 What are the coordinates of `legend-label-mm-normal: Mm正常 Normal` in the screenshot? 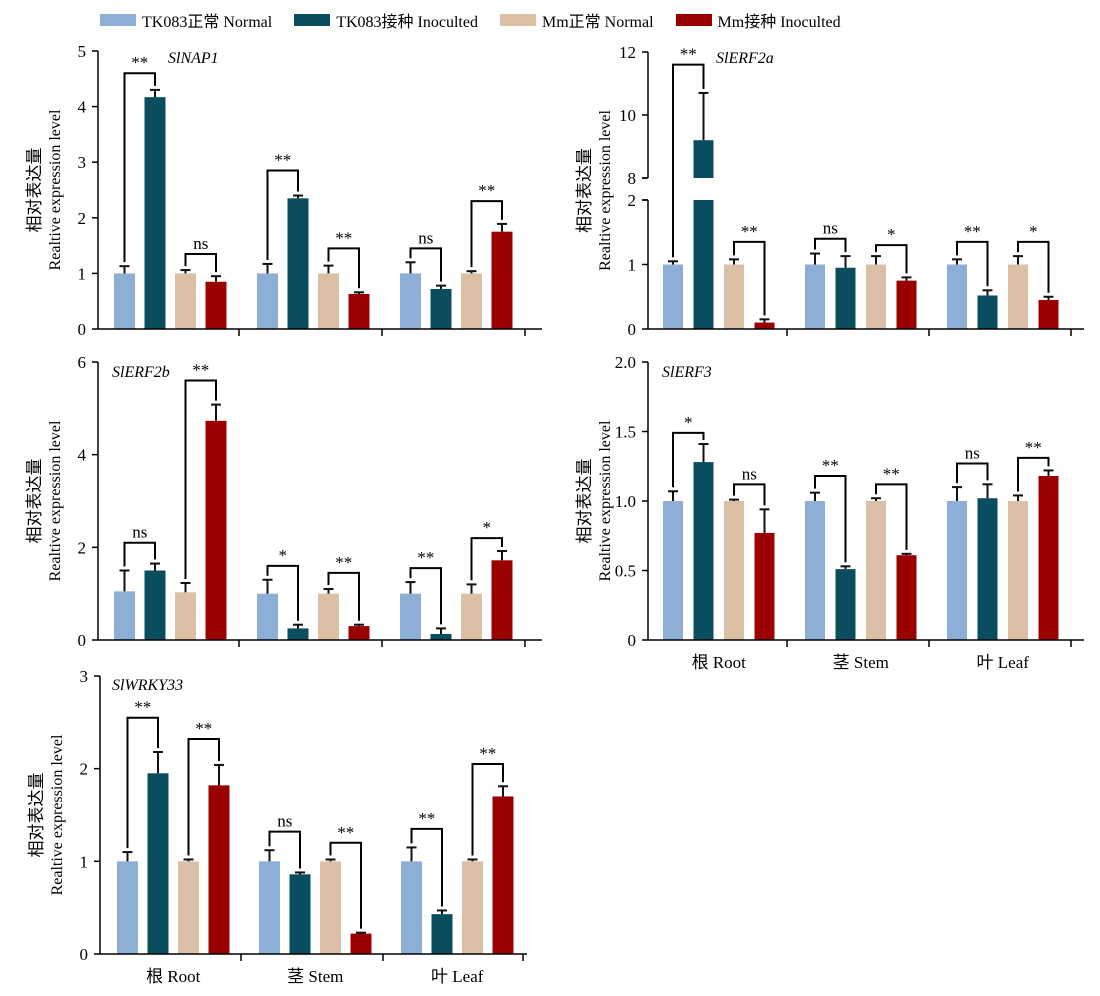 It's located at (597, 22).